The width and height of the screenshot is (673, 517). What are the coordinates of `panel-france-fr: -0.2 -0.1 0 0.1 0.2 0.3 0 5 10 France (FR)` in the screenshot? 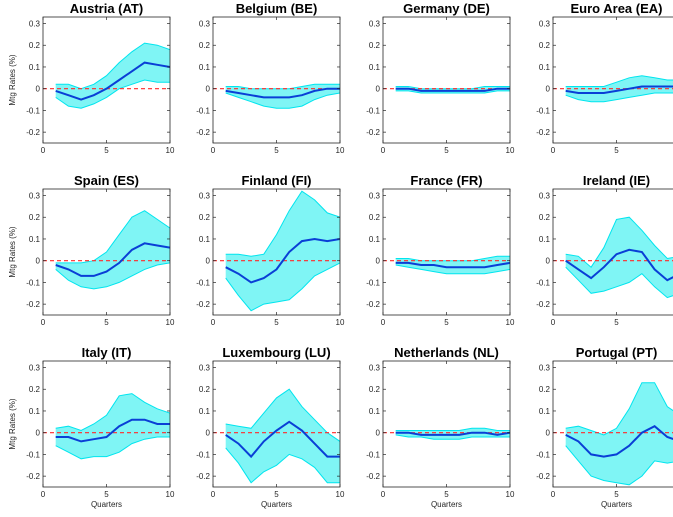 It's located at (440, 250).